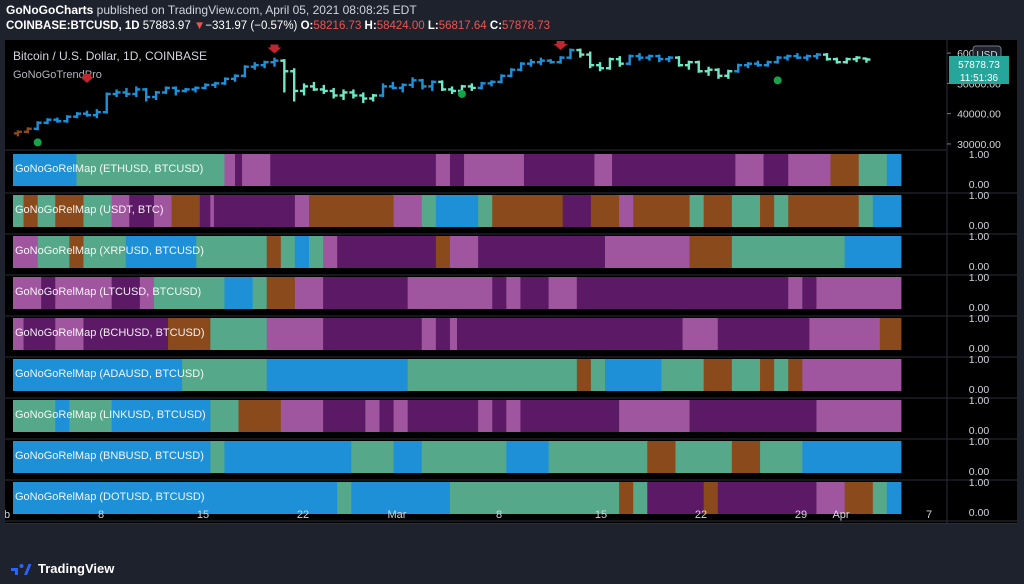 This screenshot has width=1024, height=584. I want to click on open-label: O:, so click(307, 26).